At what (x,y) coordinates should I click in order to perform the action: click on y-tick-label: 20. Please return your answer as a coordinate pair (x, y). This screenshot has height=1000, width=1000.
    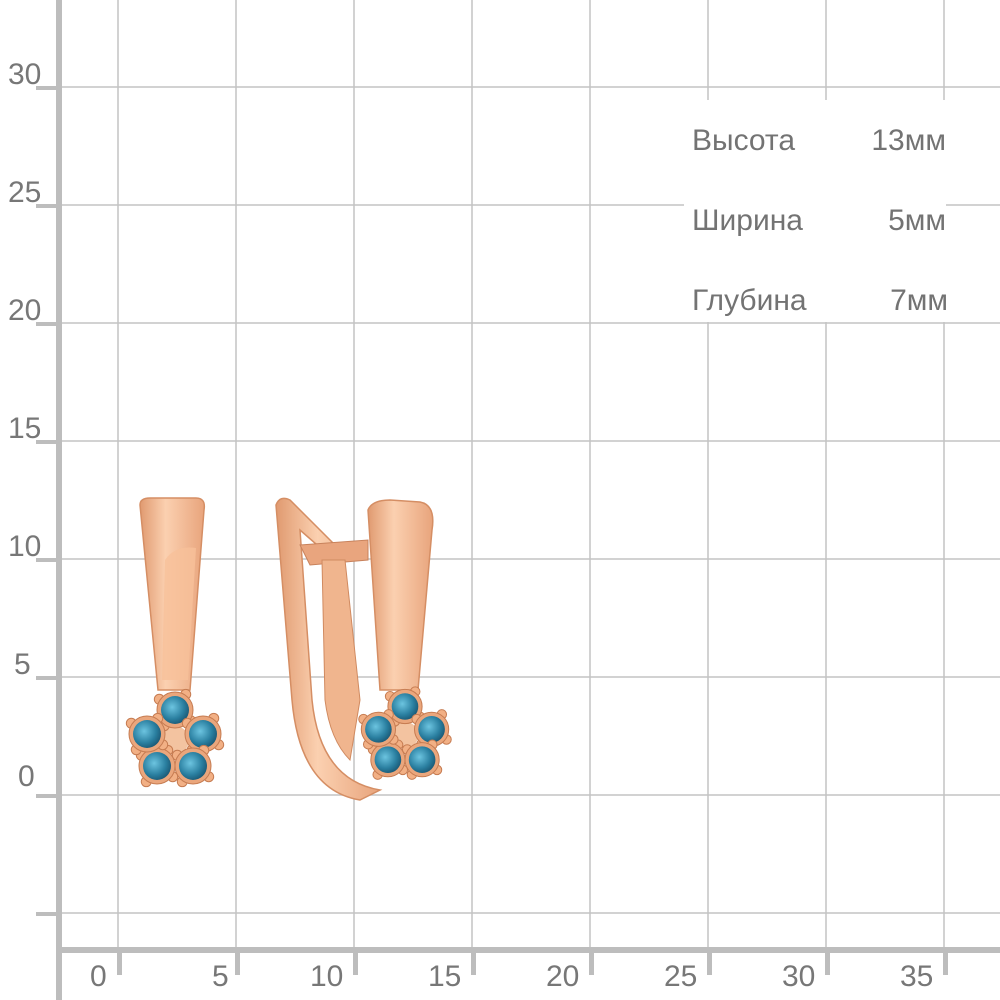
    Looking at the image, I should click on (25, 310).